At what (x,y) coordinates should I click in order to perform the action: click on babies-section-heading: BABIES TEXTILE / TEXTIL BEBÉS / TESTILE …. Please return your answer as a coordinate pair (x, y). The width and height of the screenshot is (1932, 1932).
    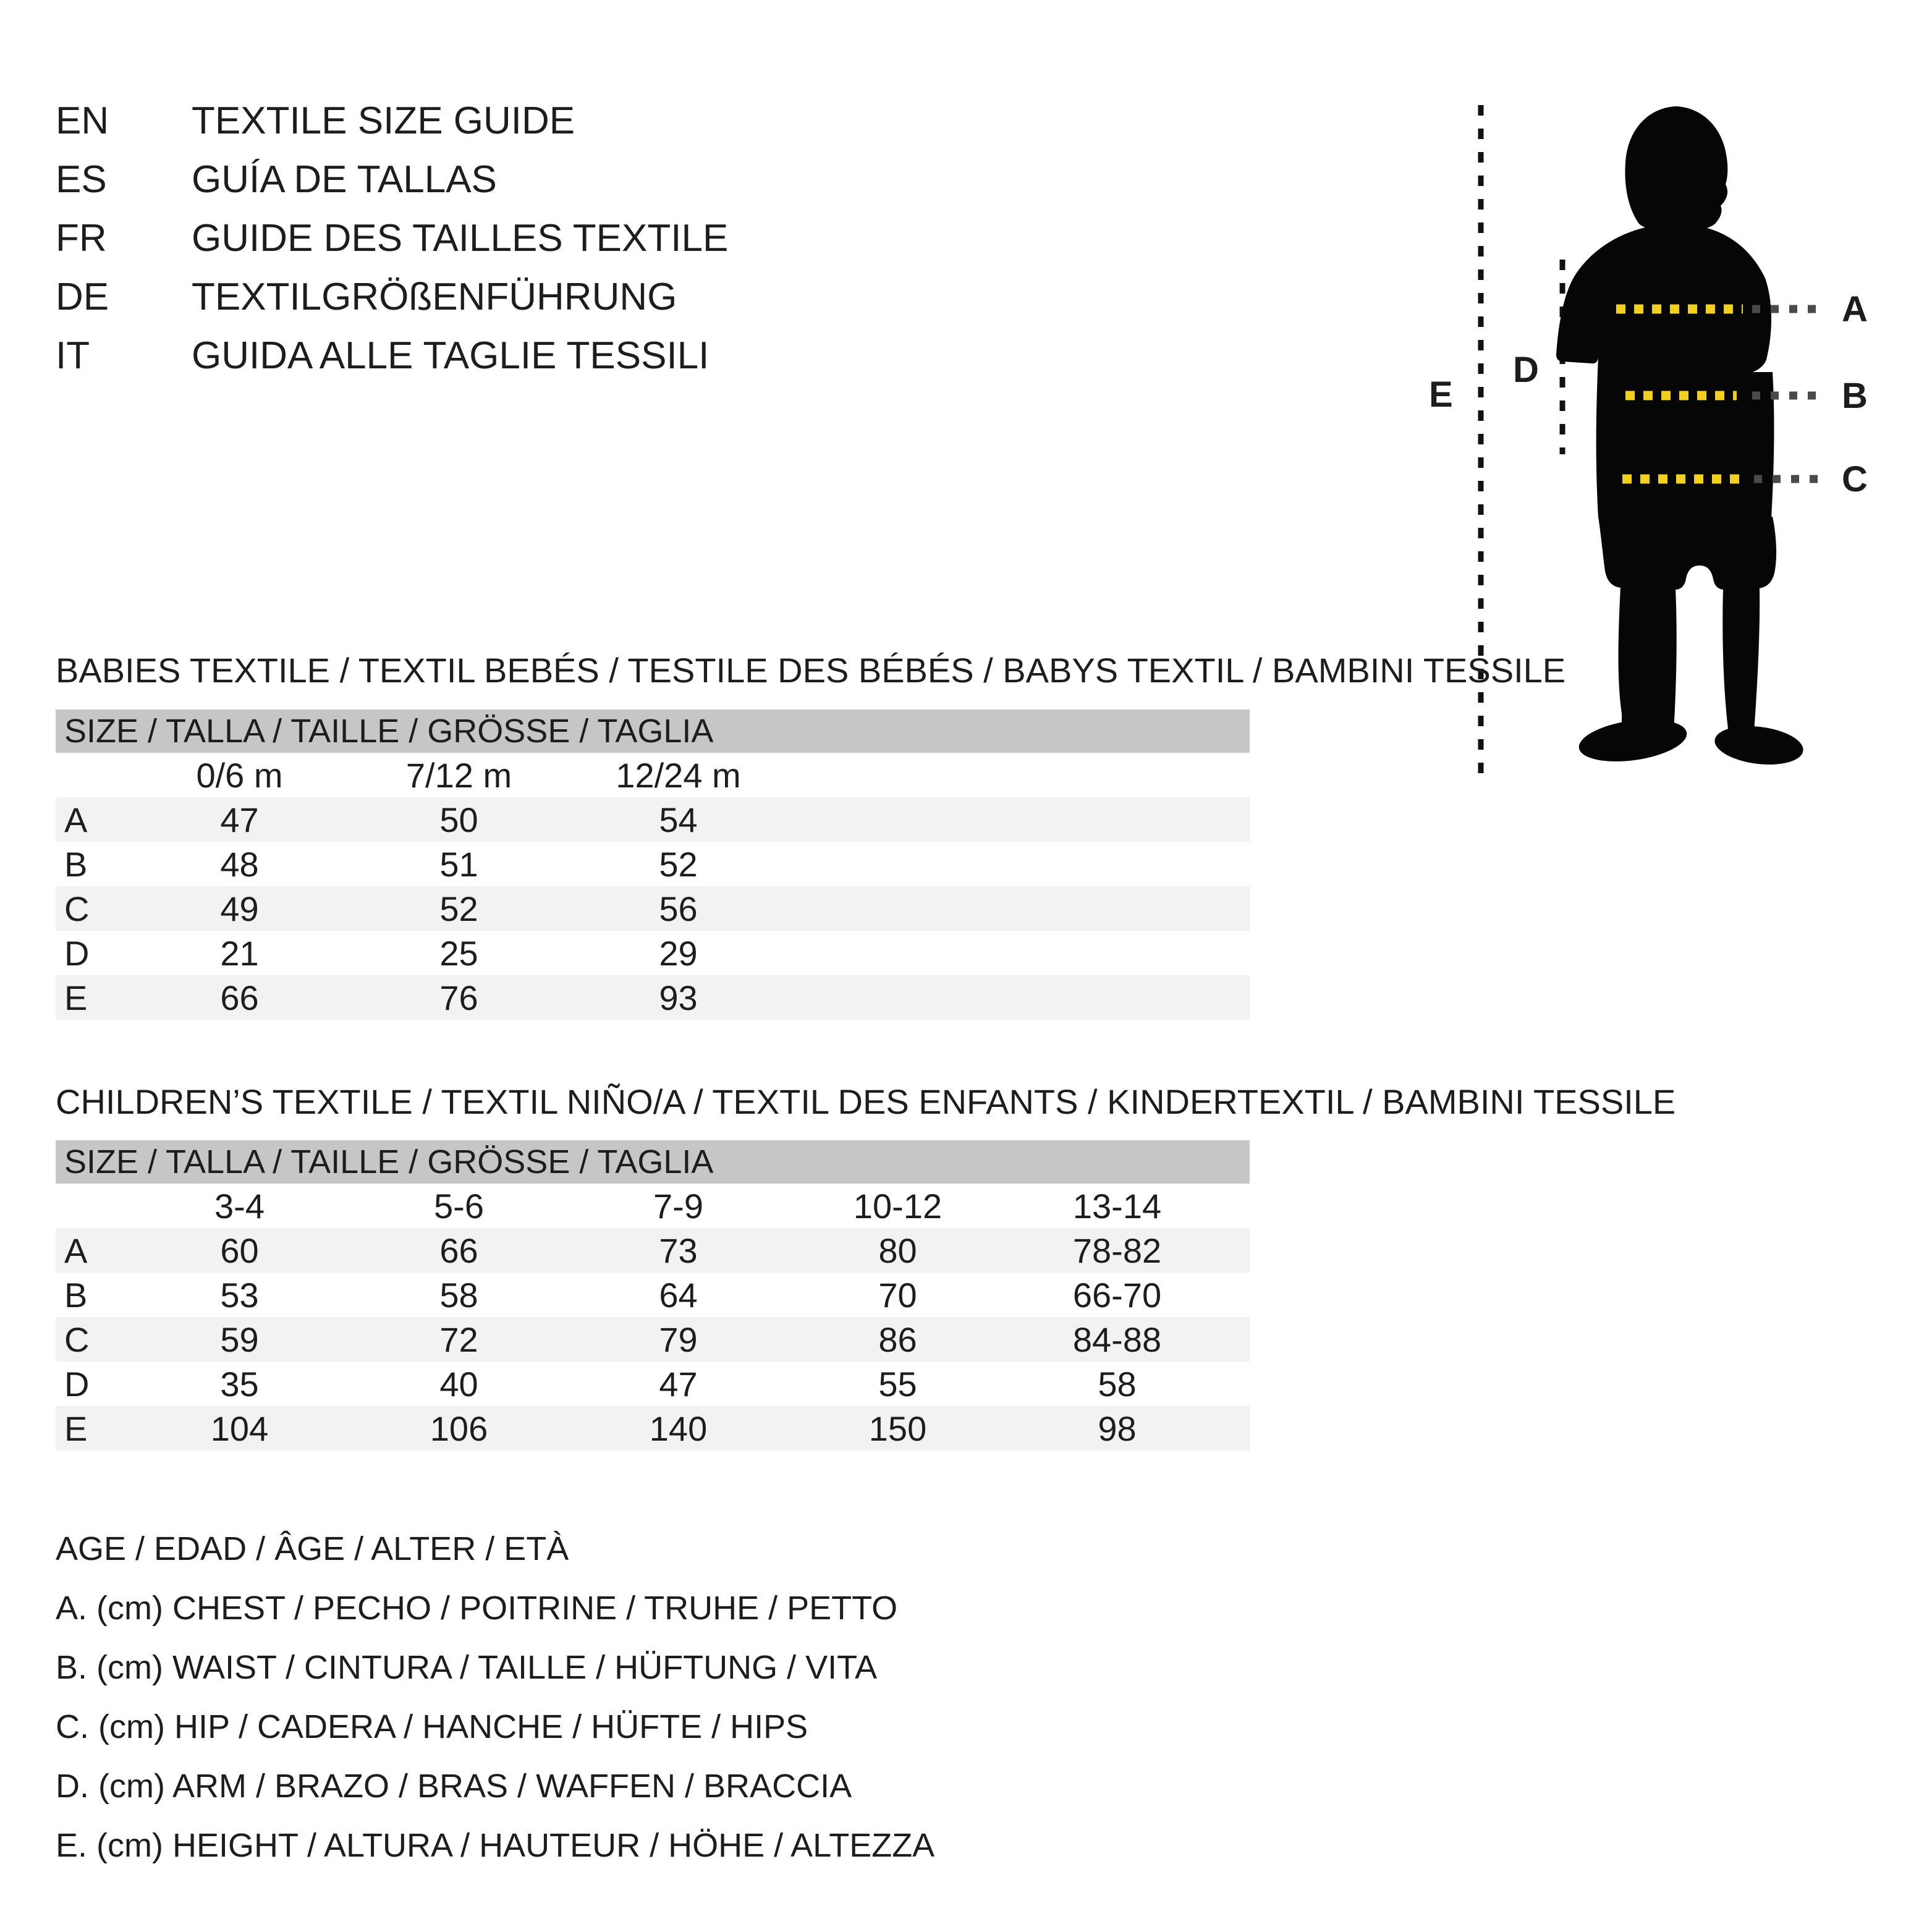
    Looking at the image, I should click on (811, 670).